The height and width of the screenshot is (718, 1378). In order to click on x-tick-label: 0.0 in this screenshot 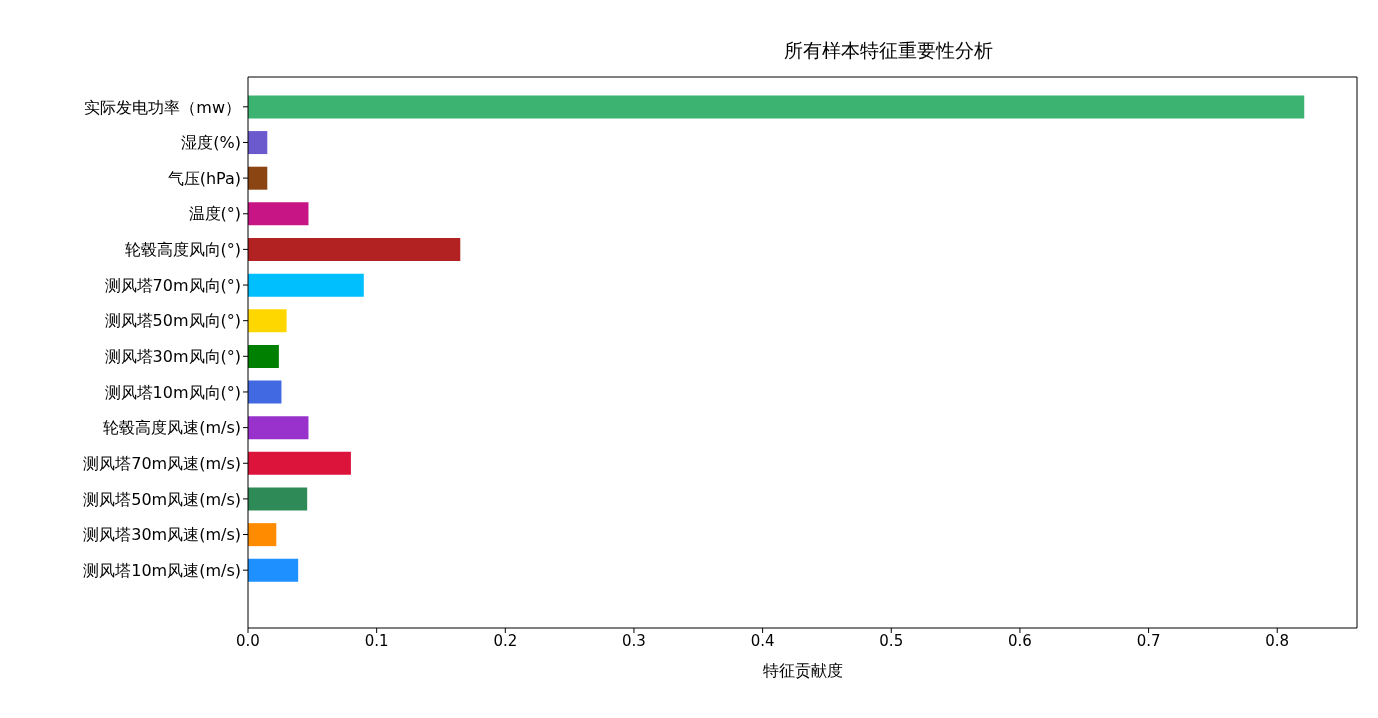, I will do `click(248, 640)`.